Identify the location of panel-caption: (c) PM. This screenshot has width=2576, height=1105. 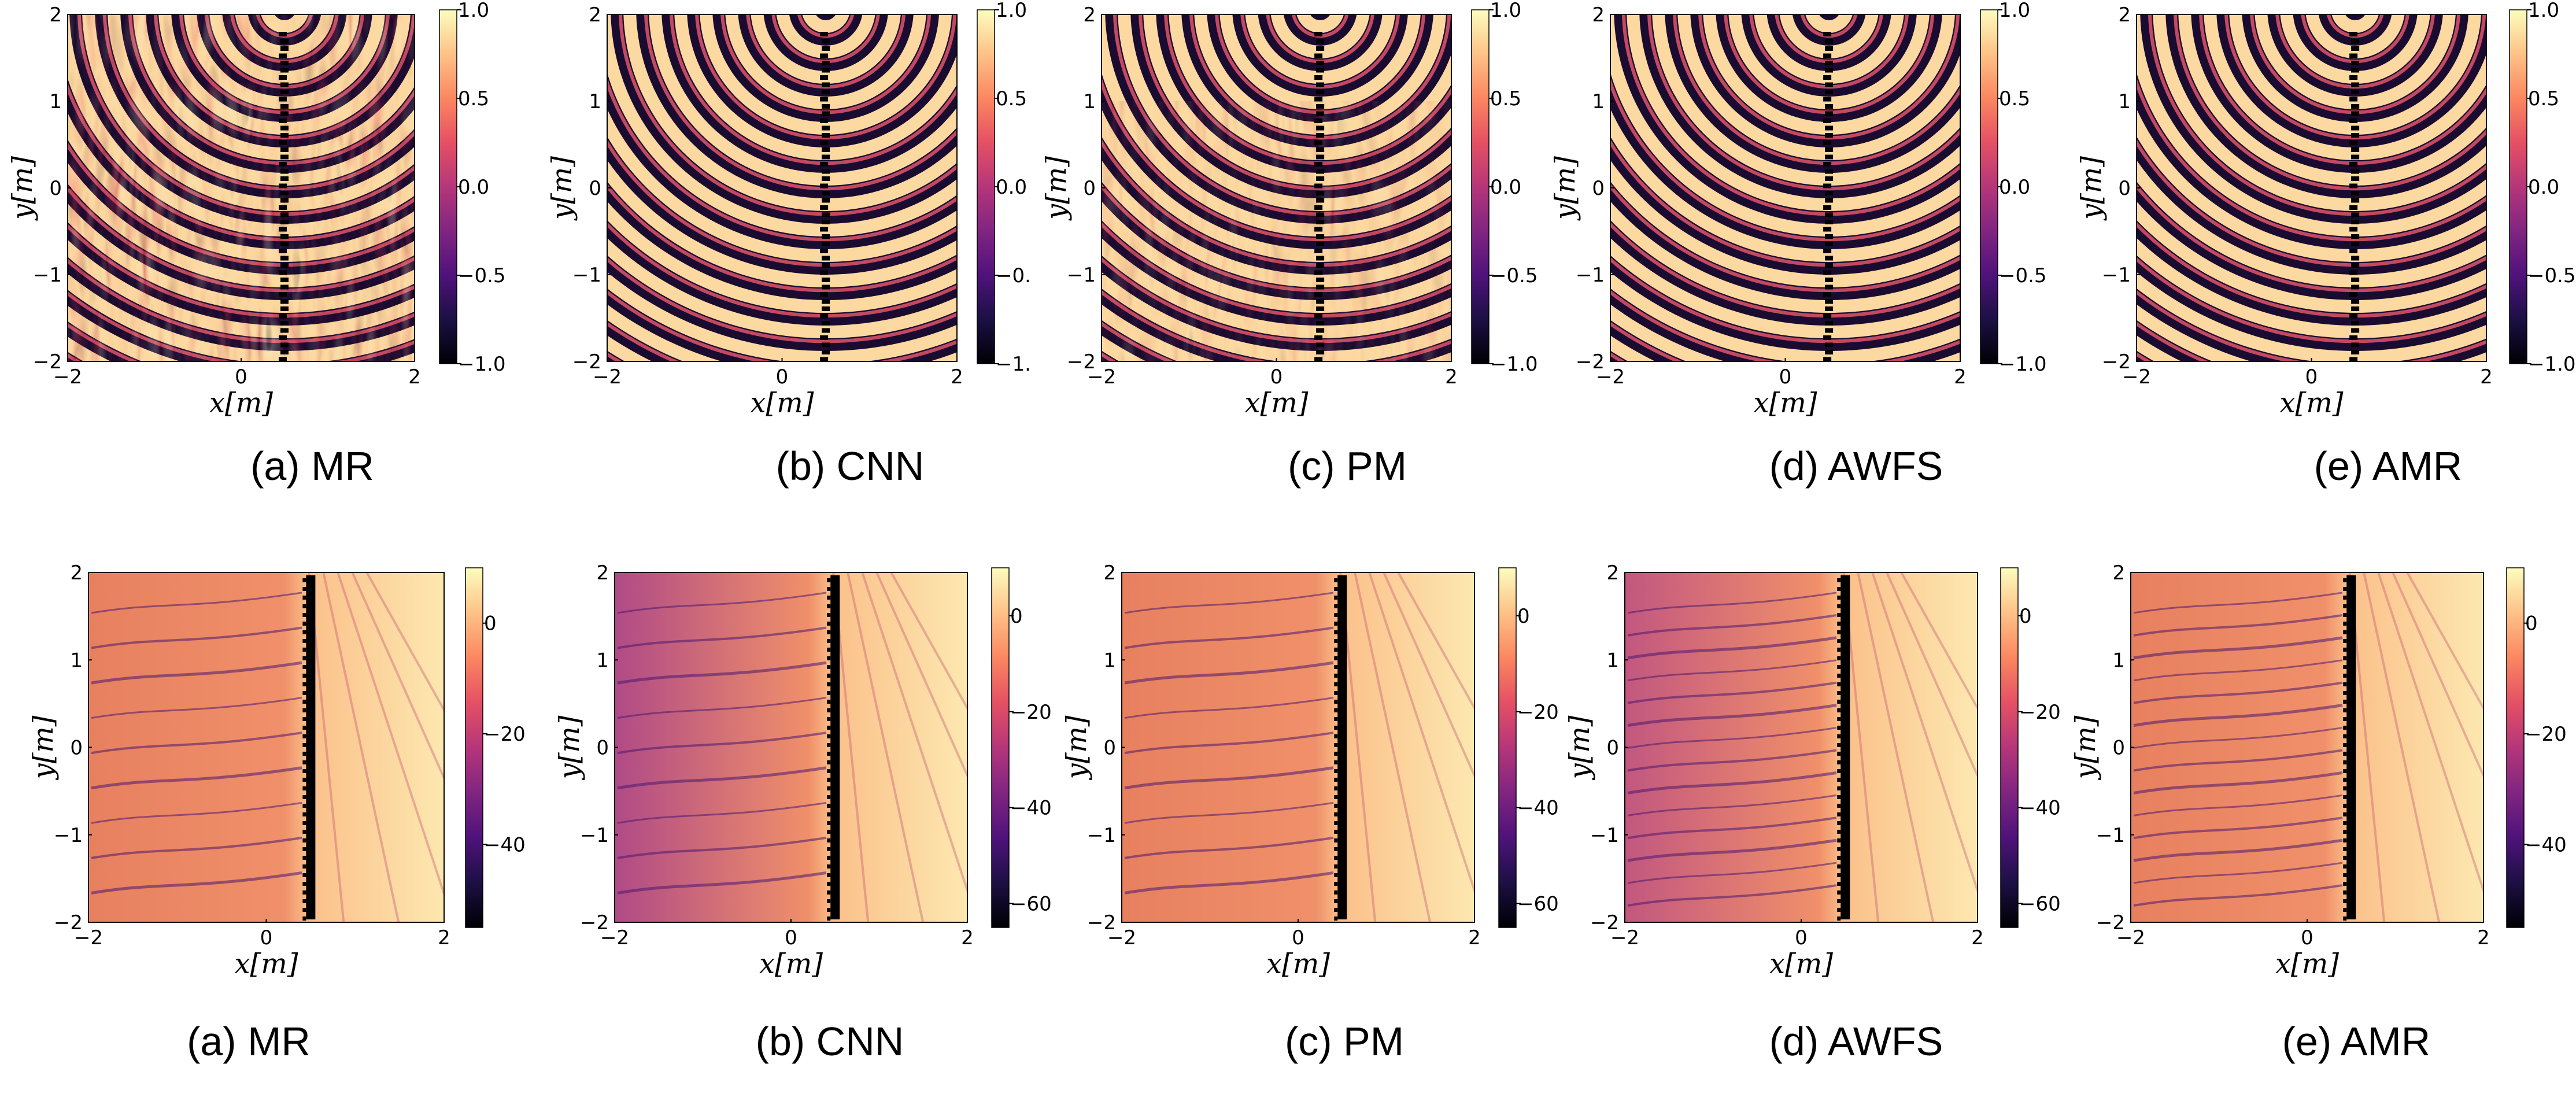
(1348, 466).